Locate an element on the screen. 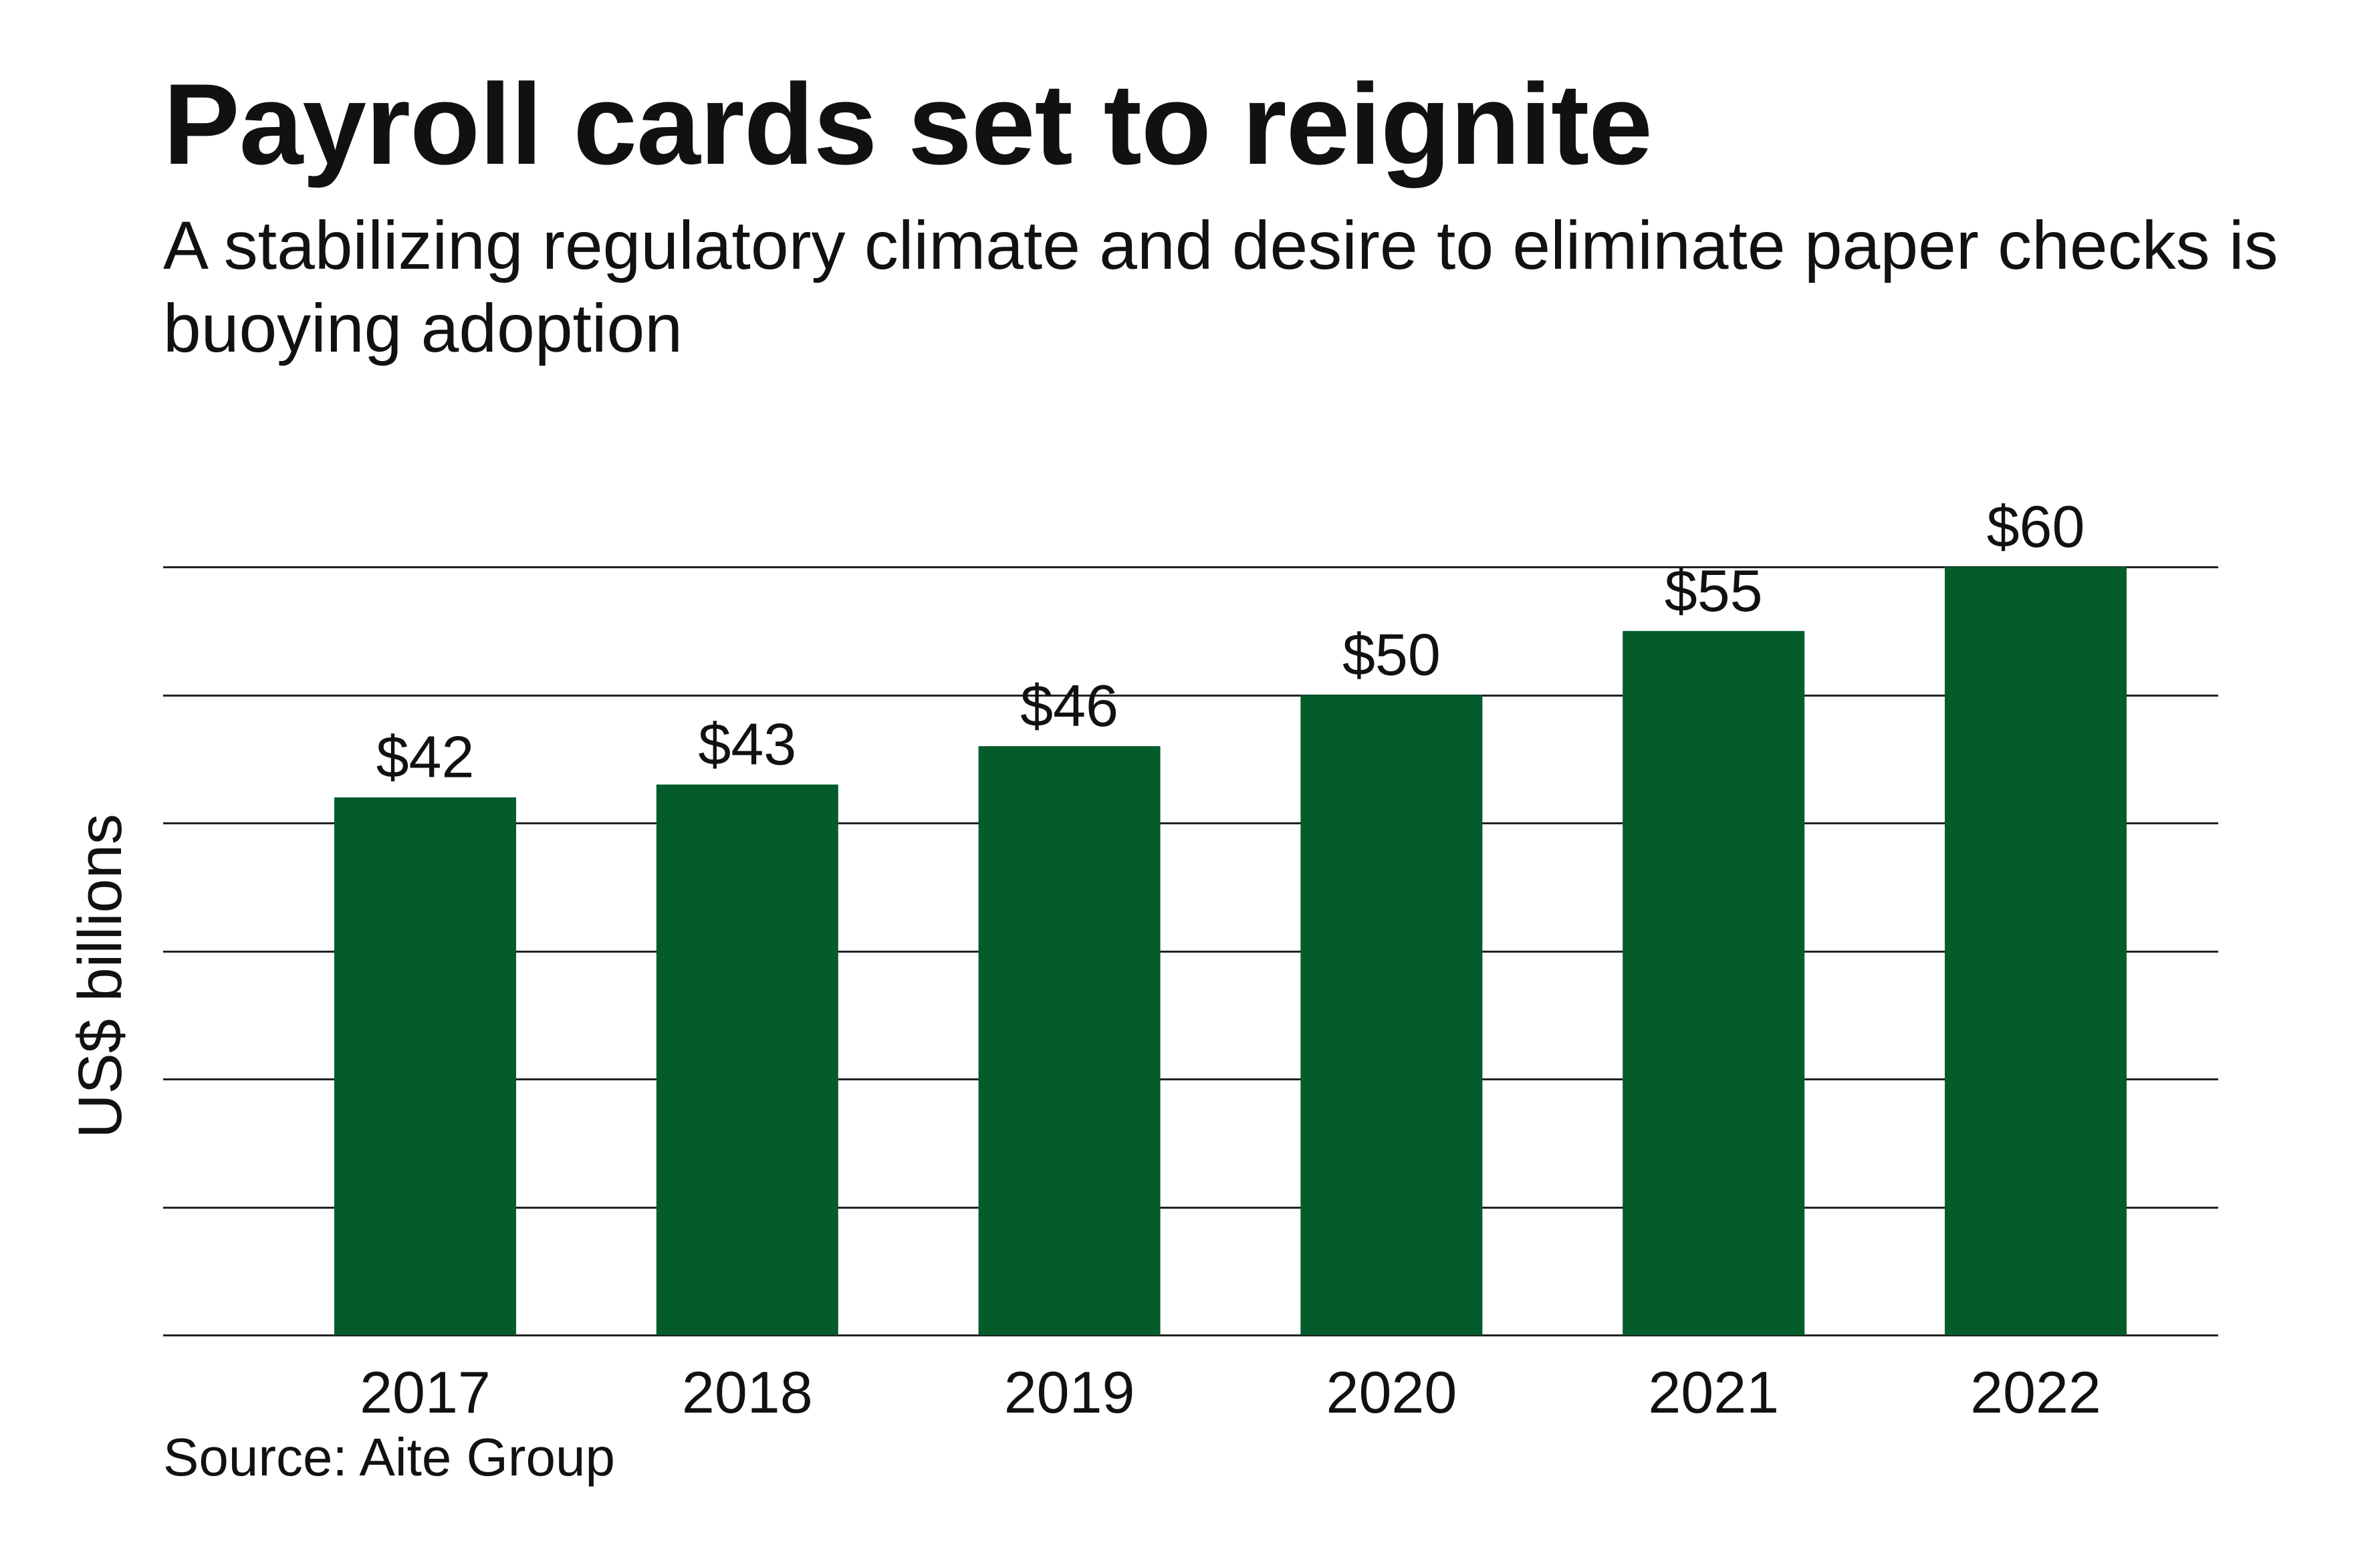 This screenshot has height=1551, width=2380. value-label-2021: $55 is located at coordinates (1714, 591).